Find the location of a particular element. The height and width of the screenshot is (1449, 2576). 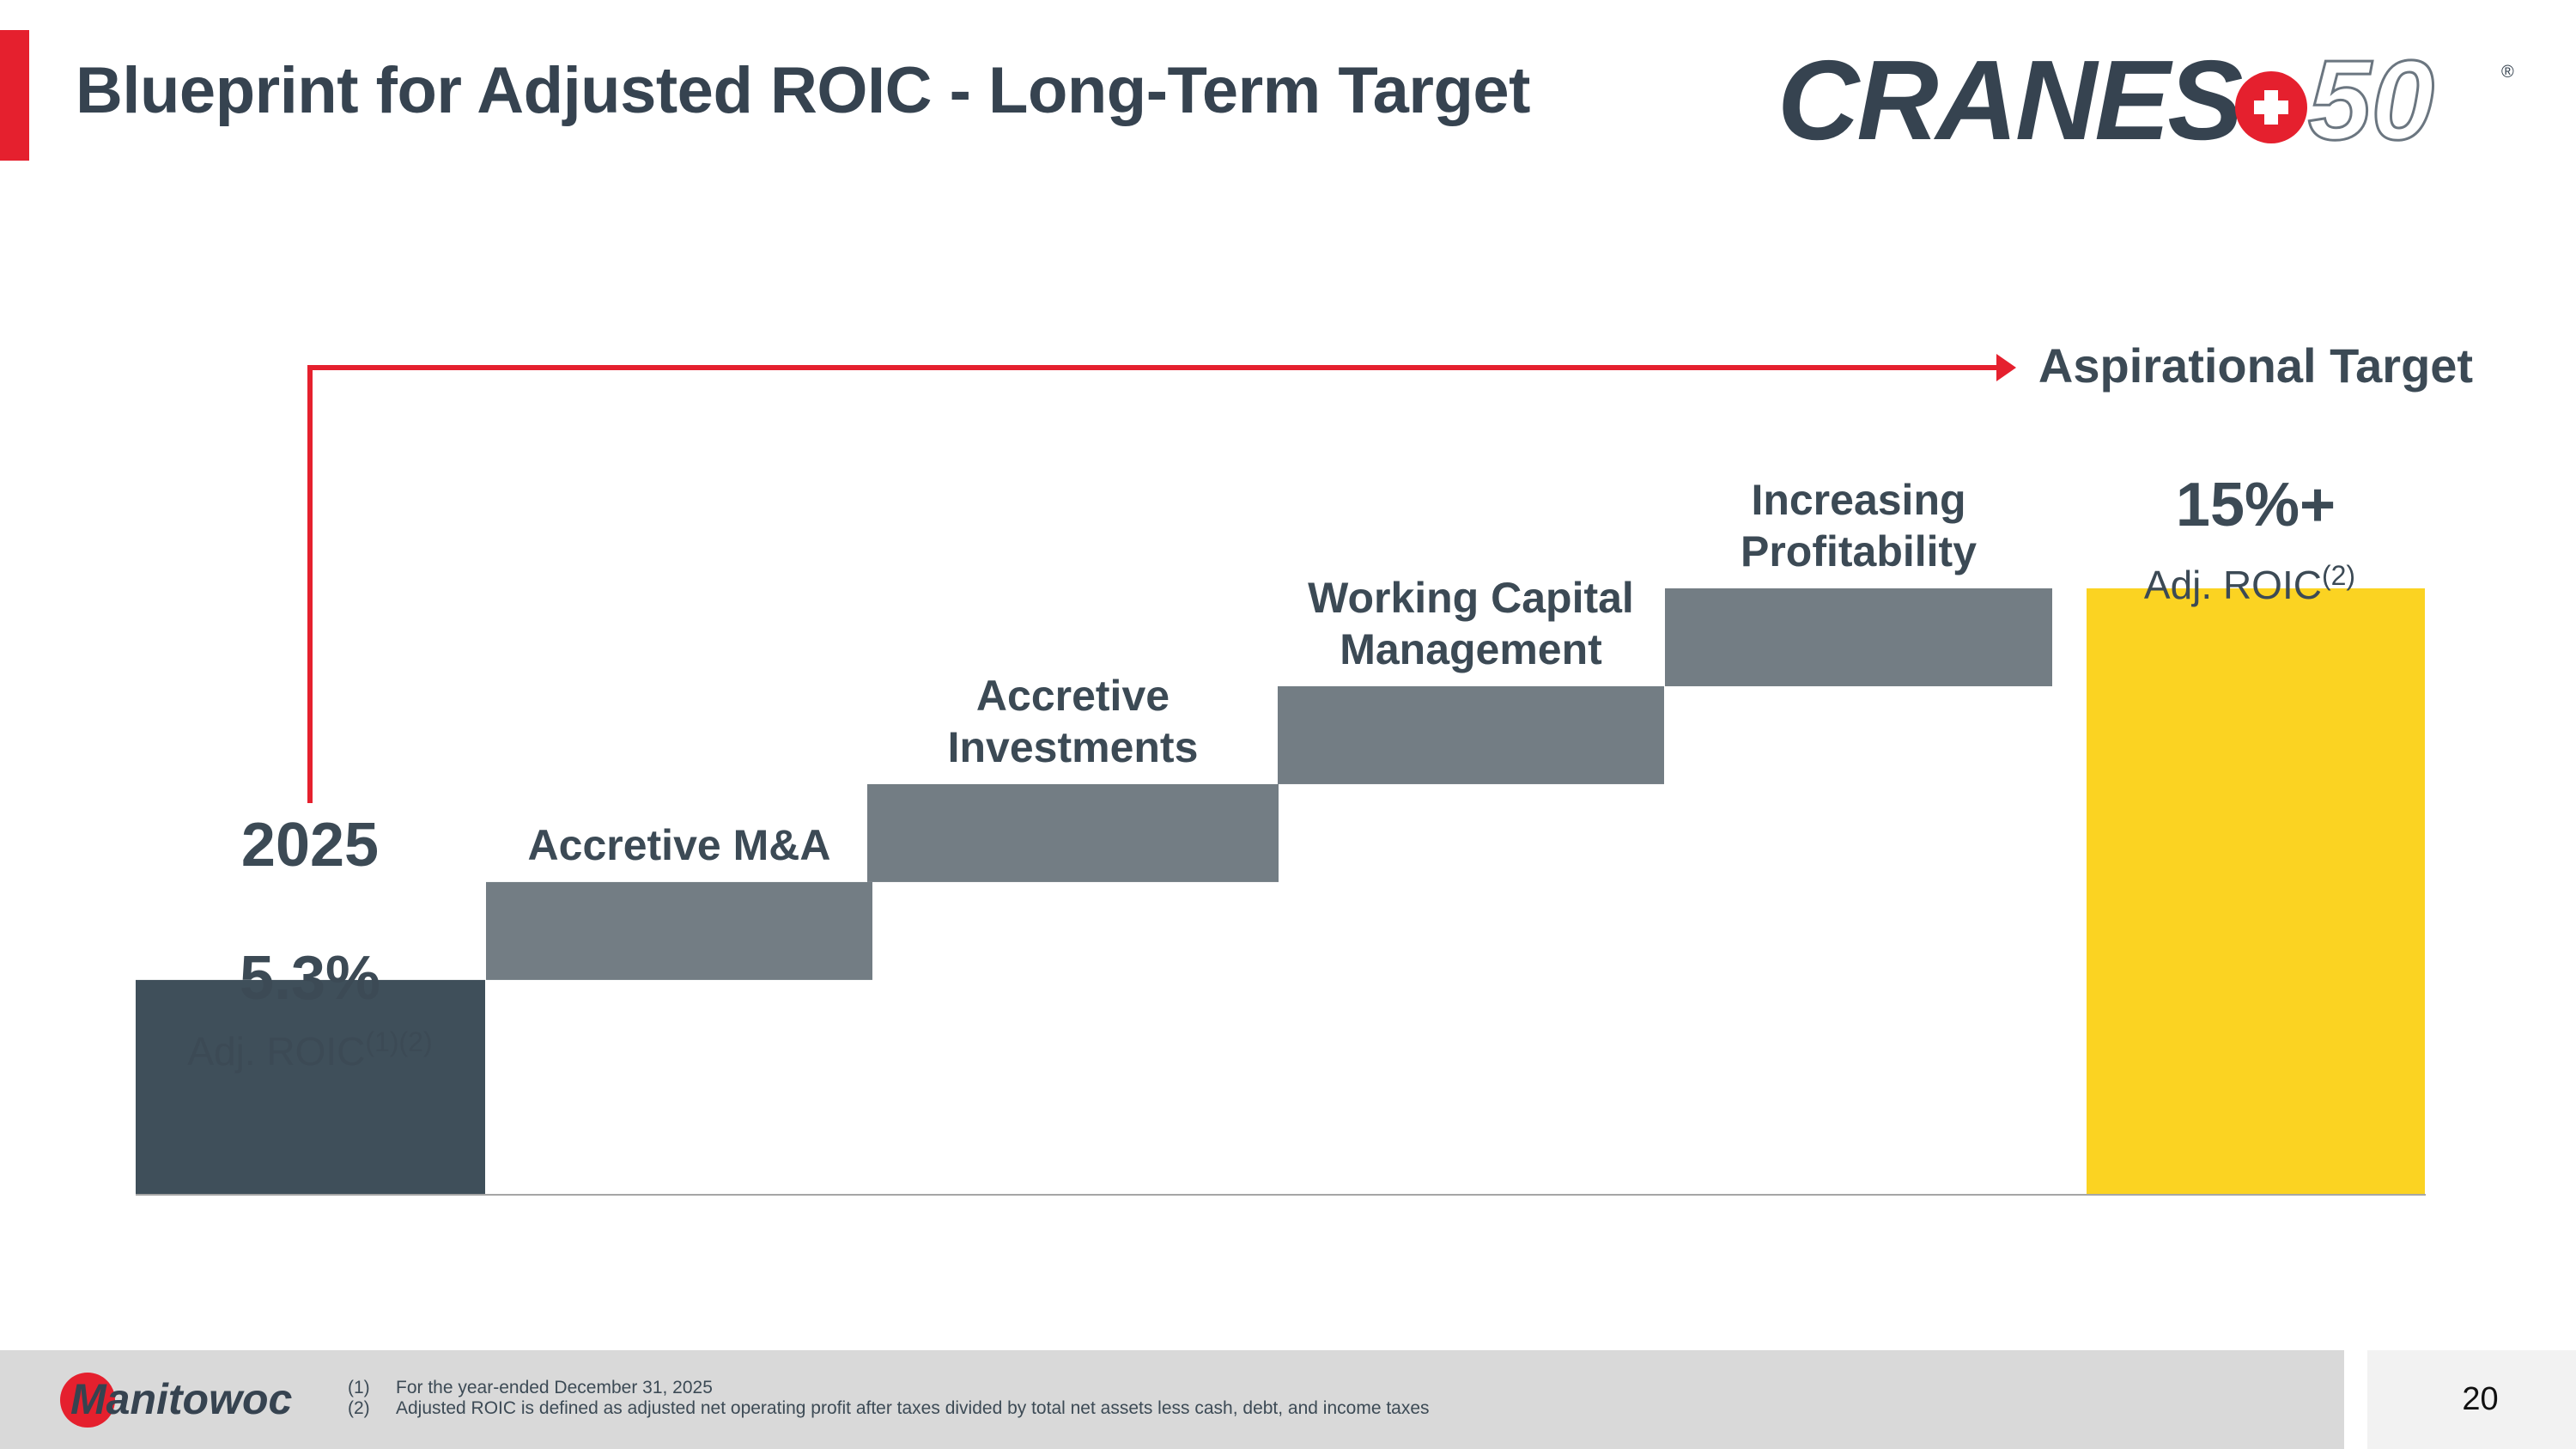

step-label-3-line-2: Management is located at coordinates (1471, 649).